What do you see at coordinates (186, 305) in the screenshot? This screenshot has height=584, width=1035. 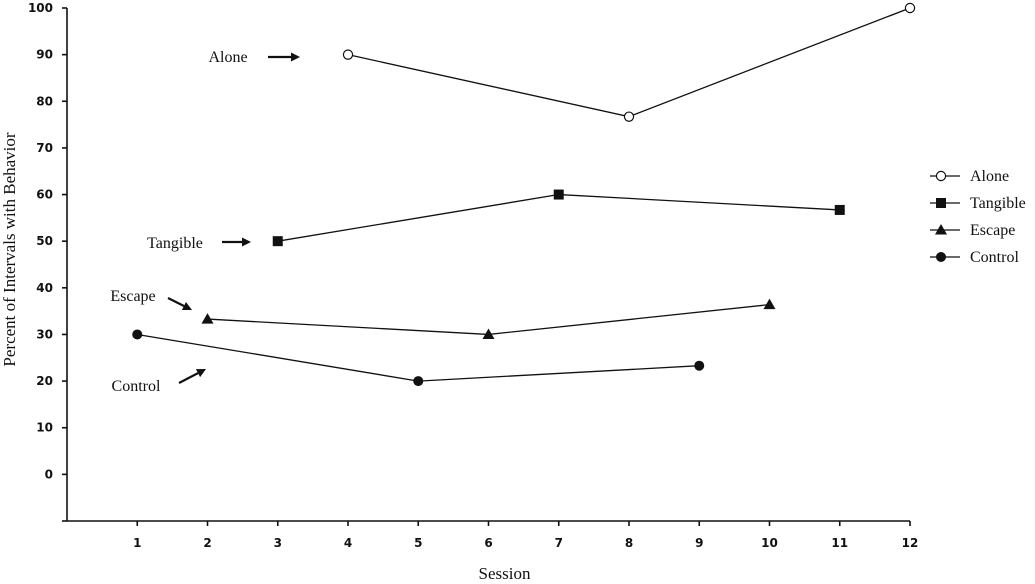 I see `annotation-arrowhead-escape` at bounding box center [186, 305].